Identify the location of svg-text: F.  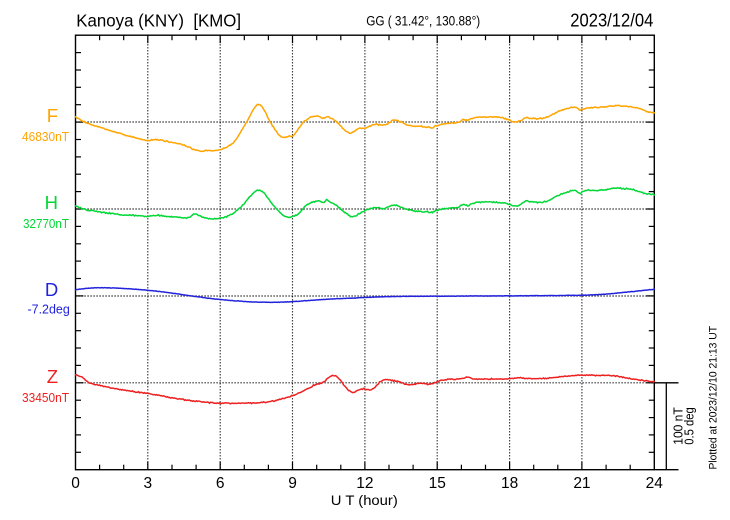
(52, 115).